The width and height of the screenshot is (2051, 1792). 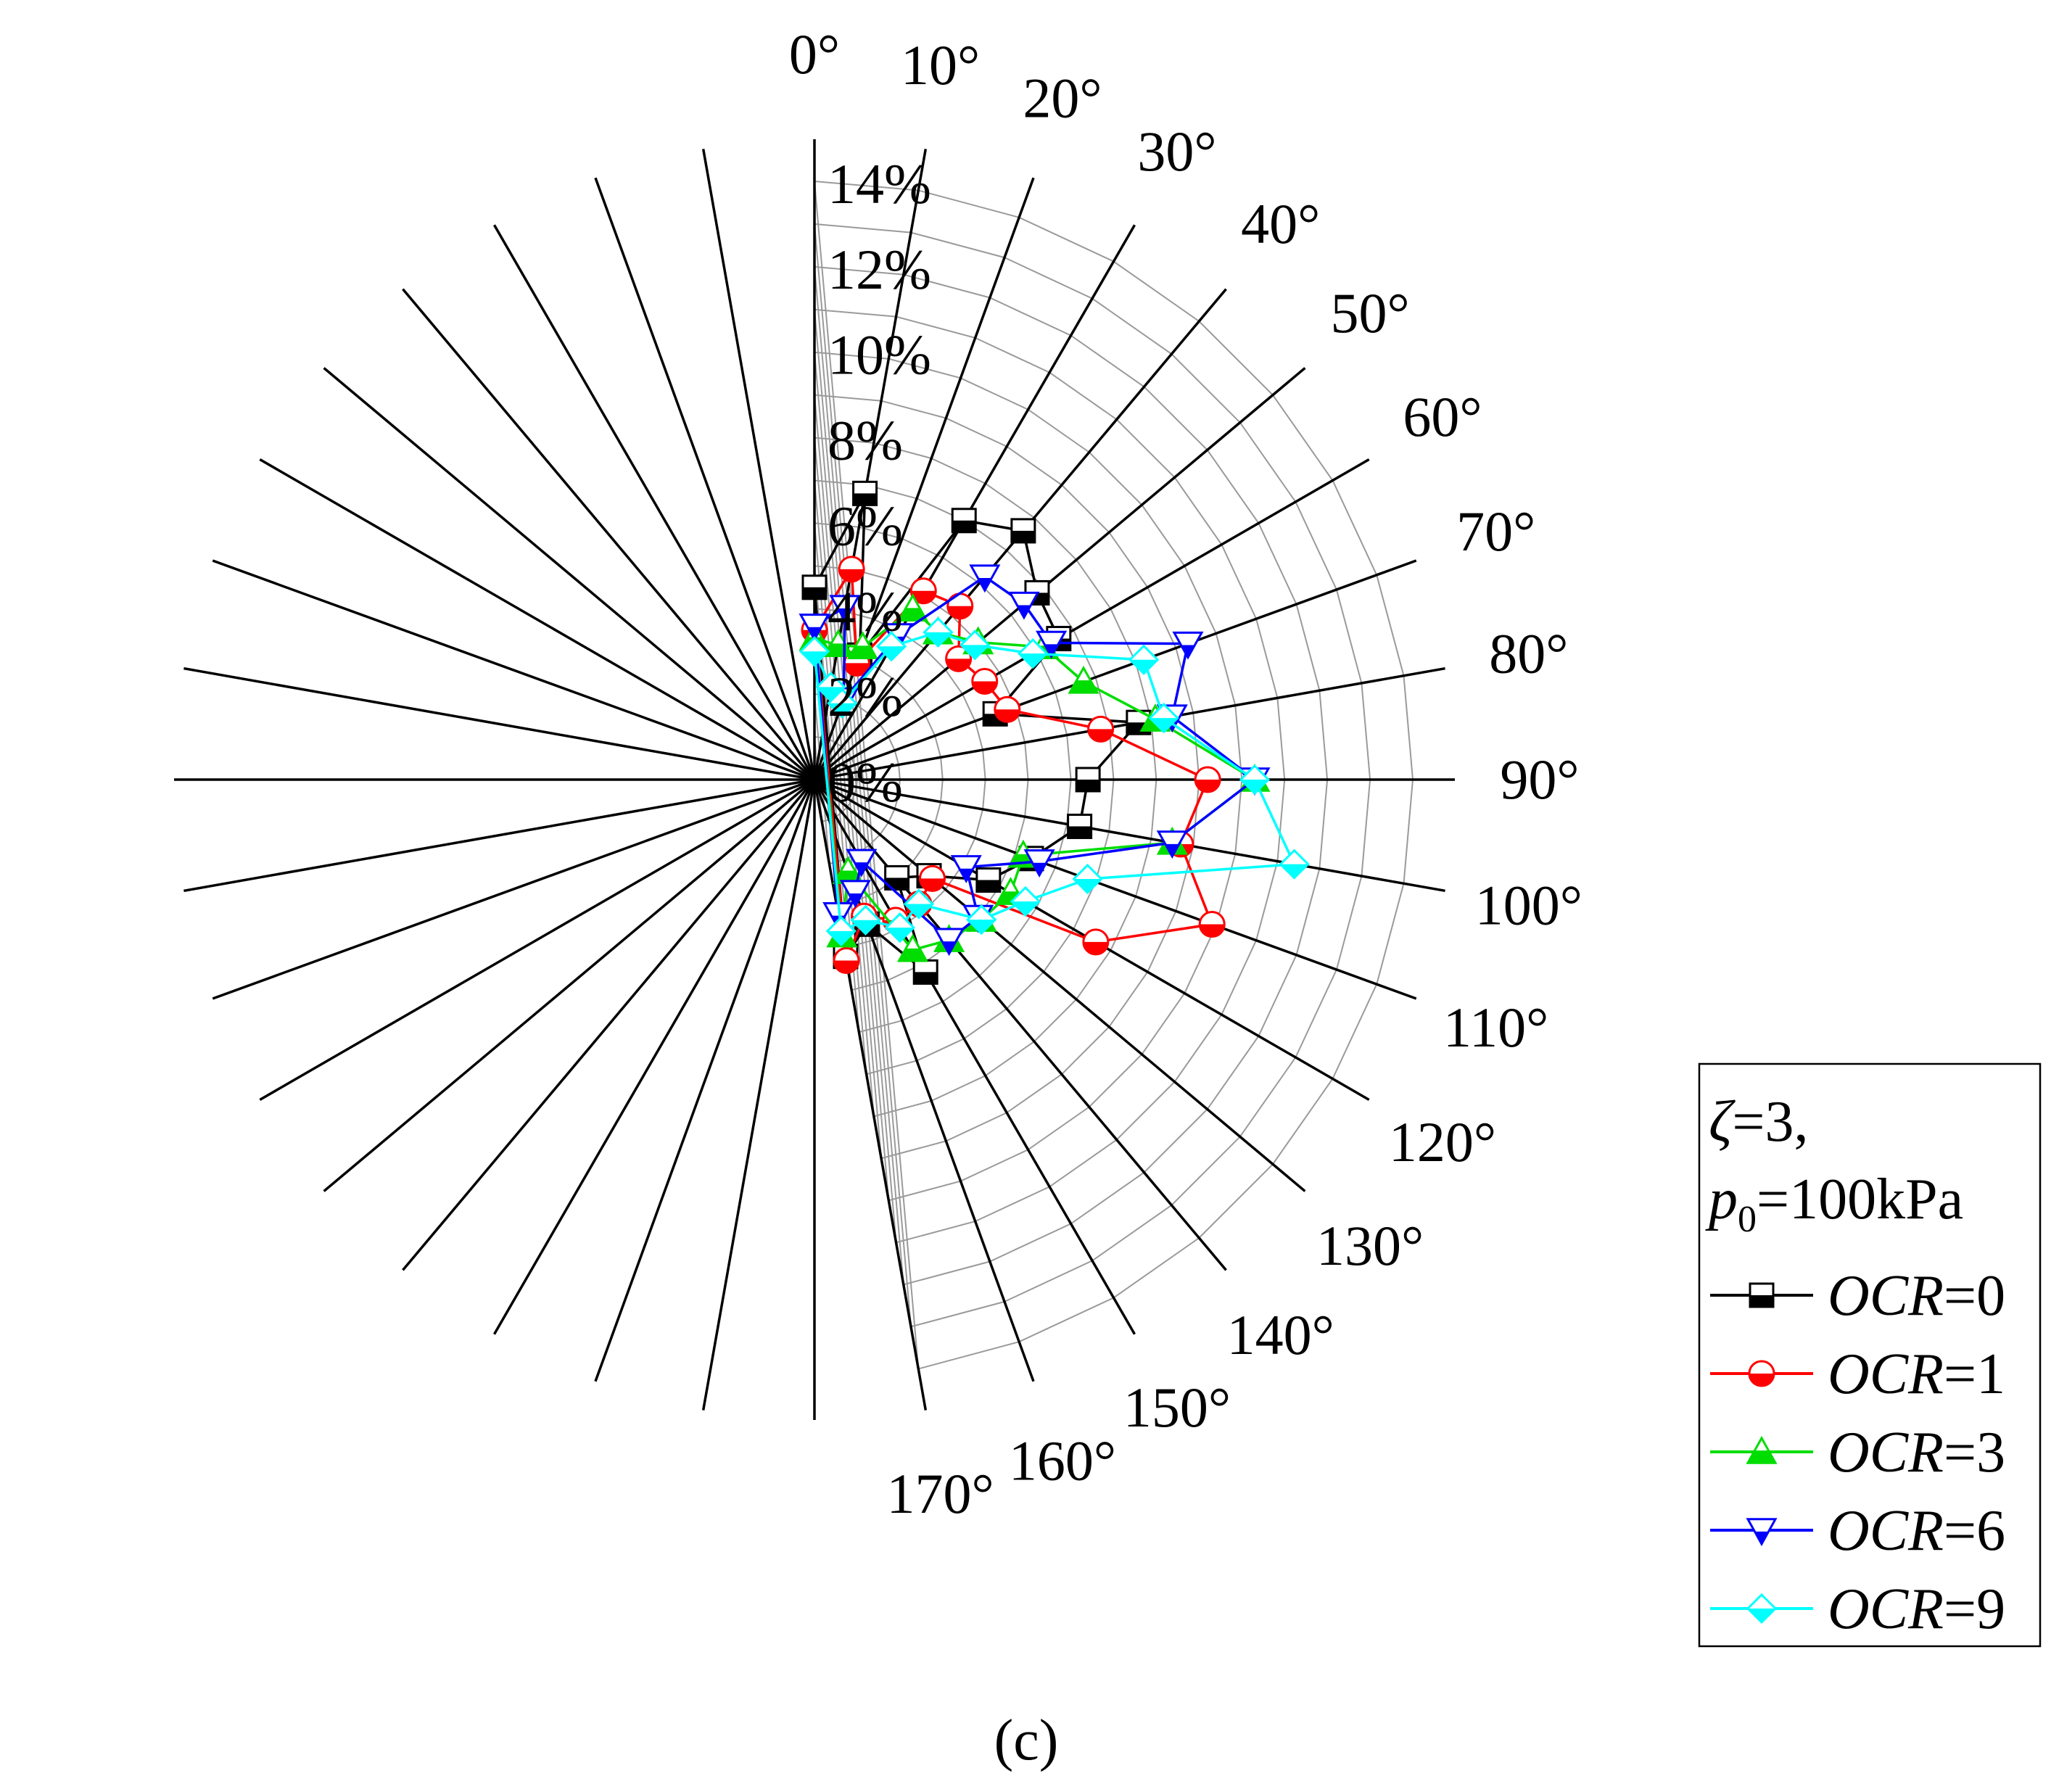 I want to click on legend-entries: OCR=0 OCR=1 OCR=3 OCR=6 OCR=9, so click(x=1858, y=1452).